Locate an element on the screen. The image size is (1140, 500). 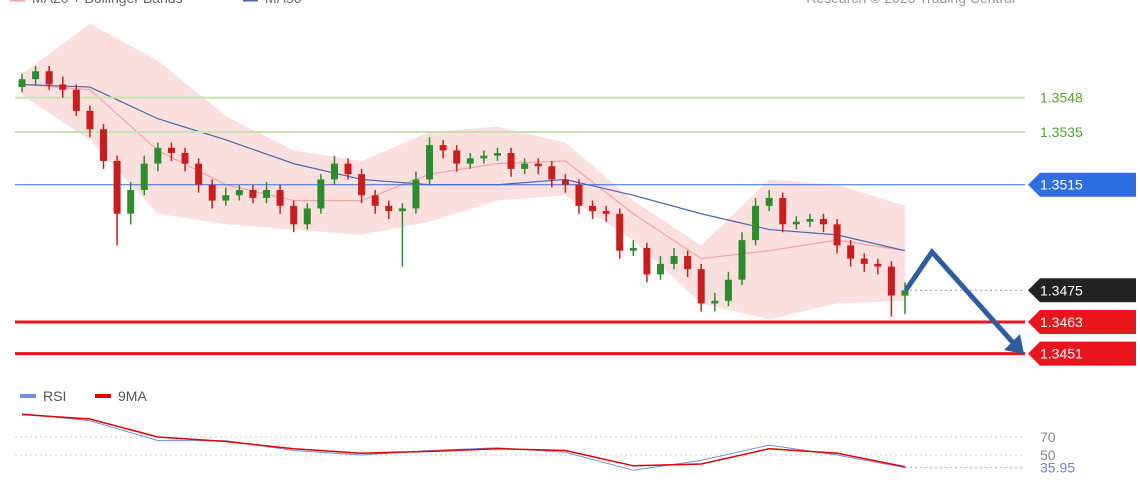
rsi-level-label: 50 is located at coordinates (1048, 455).